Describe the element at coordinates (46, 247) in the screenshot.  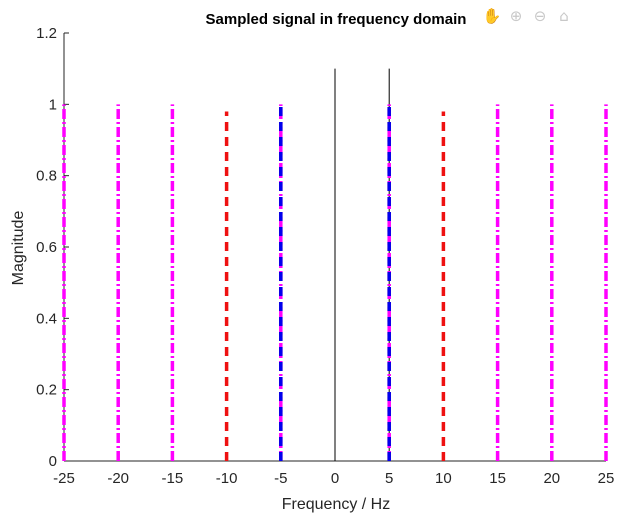
I see `y-tick-label: 0.6` at that location.